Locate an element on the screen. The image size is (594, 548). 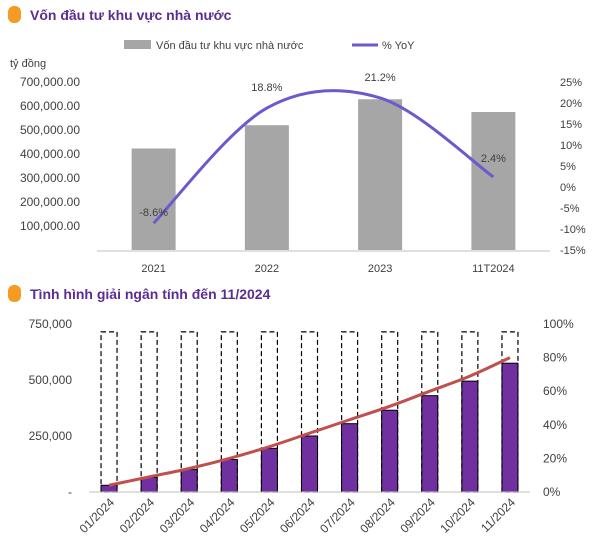
yoy-data-label: 18.8% is located at coordinates (266, 88).